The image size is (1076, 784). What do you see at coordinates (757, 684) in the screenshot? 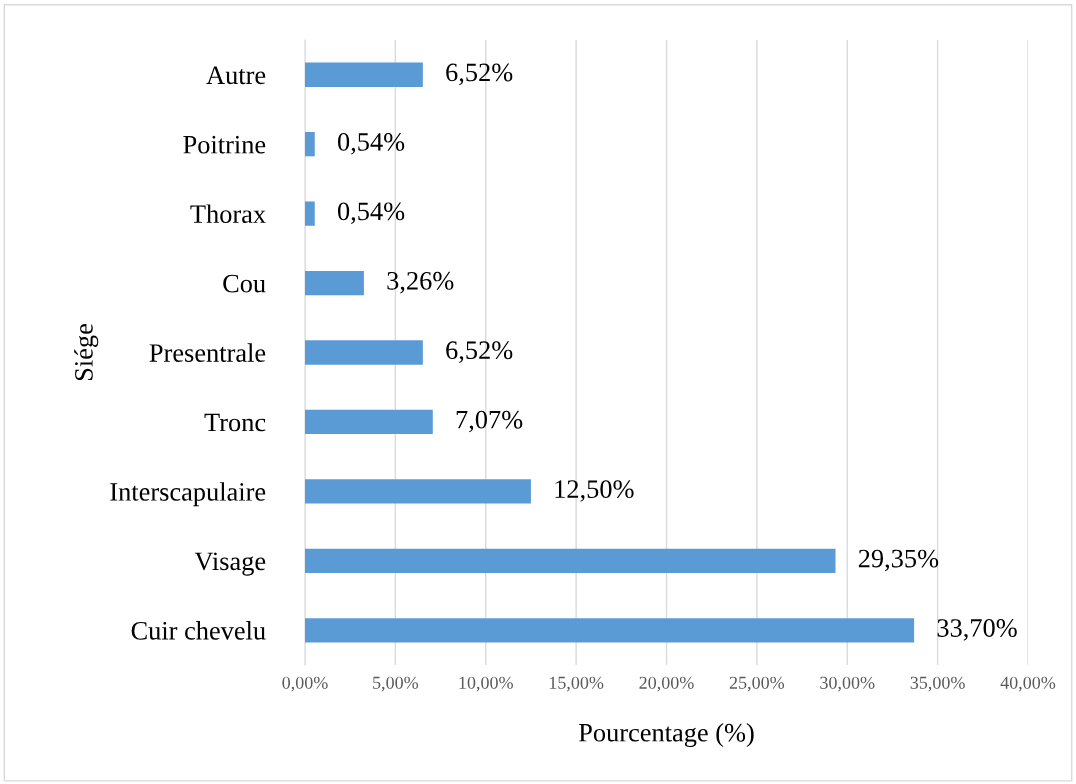
I see `x-tick-label: 25,00%` at bounding box center [757, 684].